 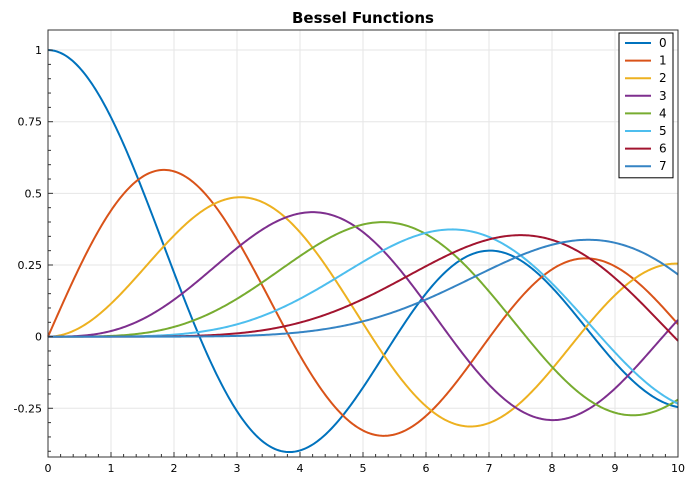 I want to click on legend-label-3: 3, so click(x=663, y=96).